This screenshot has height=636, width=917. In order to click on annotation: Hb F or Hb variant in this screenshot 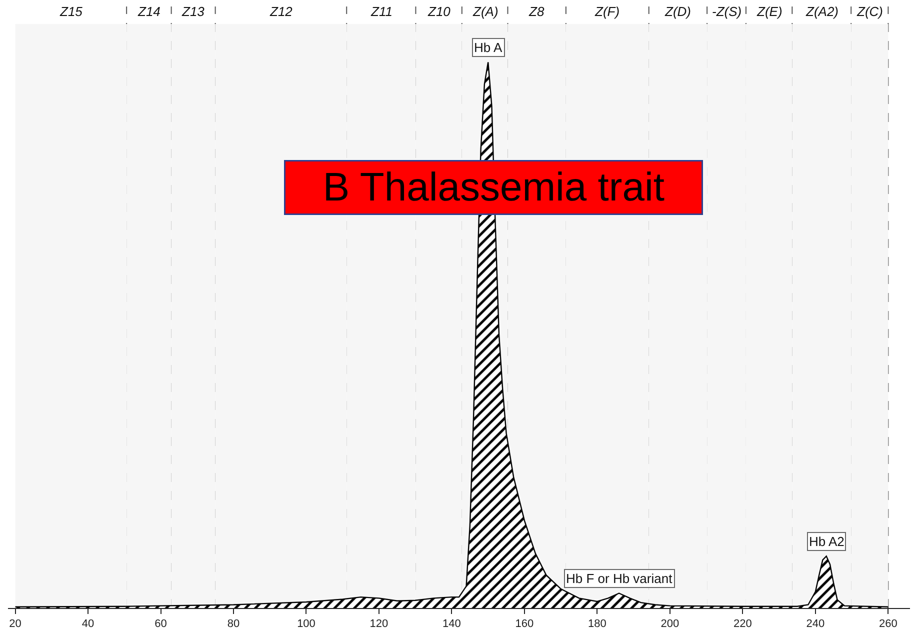, I will do `click(619, 578)`.